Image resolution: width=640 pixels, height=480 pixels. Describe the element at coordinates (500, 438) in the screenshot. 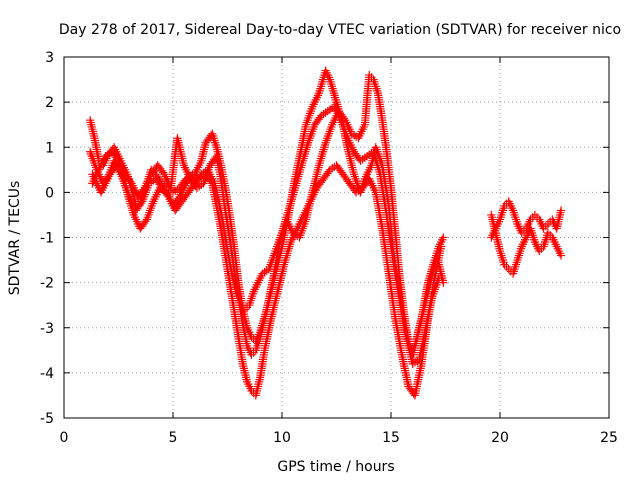

I see `x-tick-label: 20` at that location.